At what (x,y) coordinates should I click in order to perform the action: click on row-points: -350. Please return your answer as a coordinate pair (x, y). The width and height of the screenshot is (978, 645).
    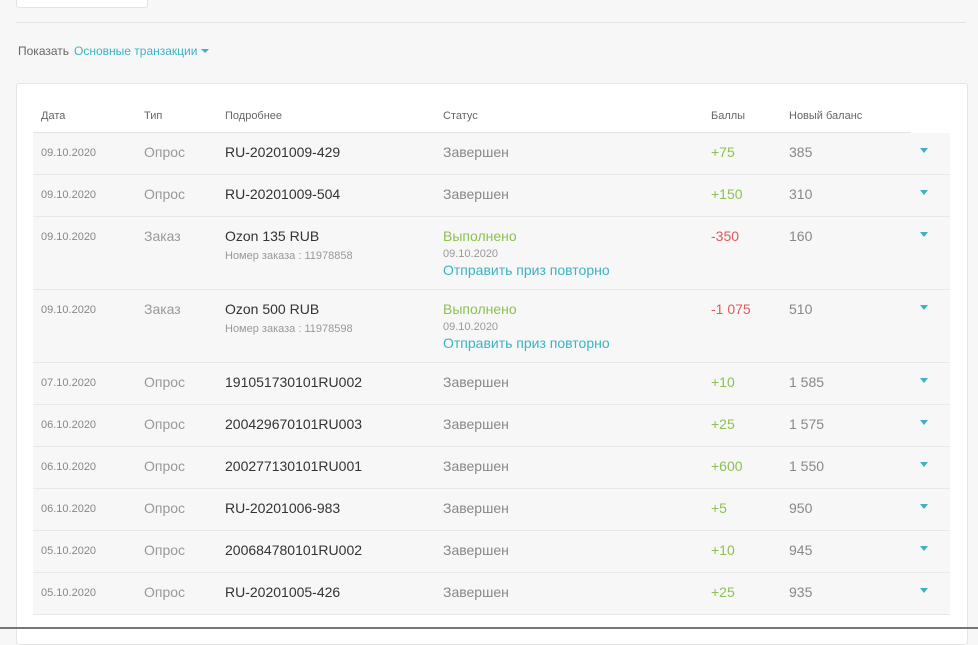
    Looking at the image, I should click on (725, 236).